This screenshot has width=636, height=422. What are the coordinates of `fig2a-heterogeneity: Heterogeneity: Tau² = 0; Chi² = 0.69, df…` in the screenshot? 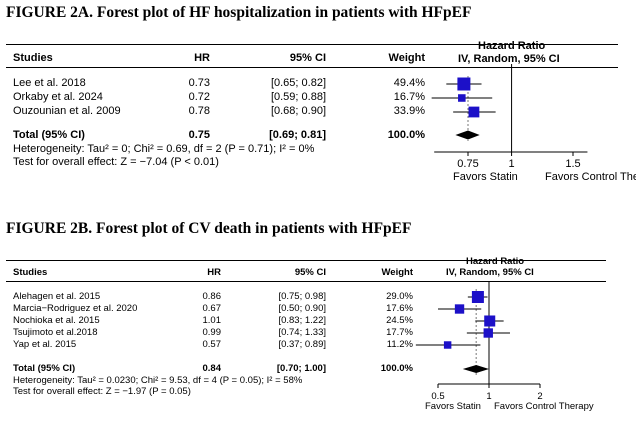 It's located at (164, 149).